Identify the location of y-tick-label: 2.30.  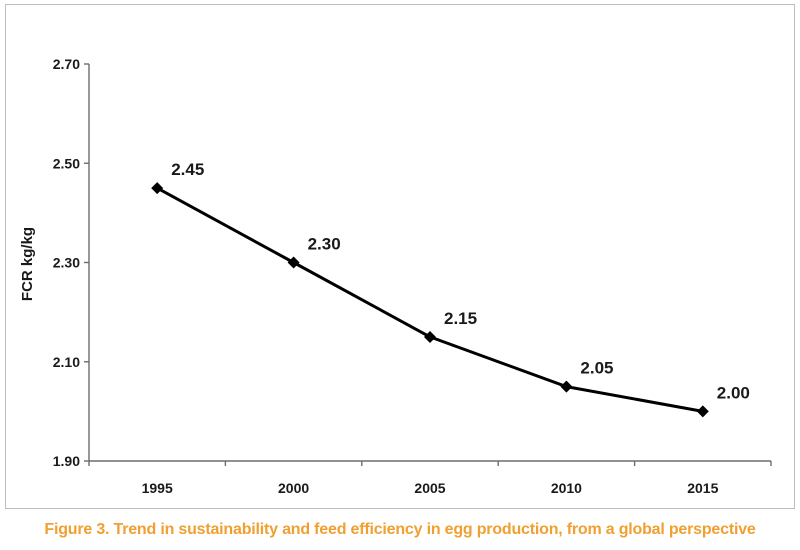
(66, 263).